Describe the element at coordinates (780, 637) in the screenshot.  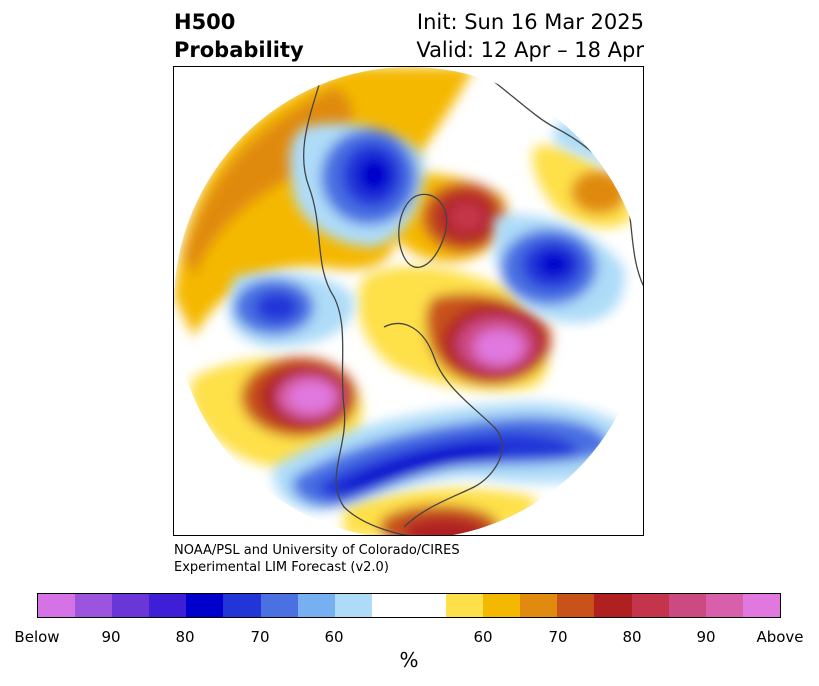
I see `cb-tick-label: Above` at that location.